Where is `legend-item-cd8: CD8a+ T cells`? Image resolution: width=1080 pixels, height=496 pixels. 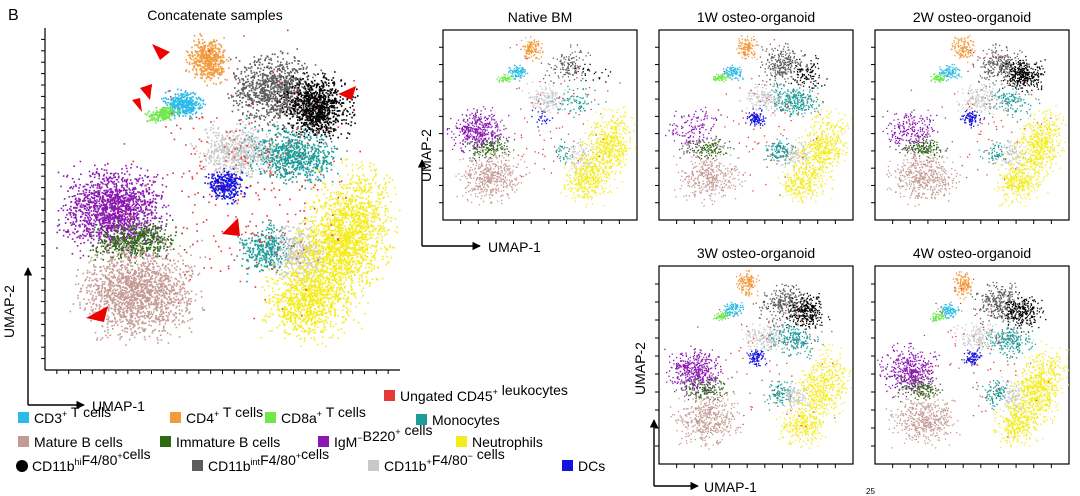
legend-item-cd8: CD8a+ T cells is located at coordinates (315, 415).